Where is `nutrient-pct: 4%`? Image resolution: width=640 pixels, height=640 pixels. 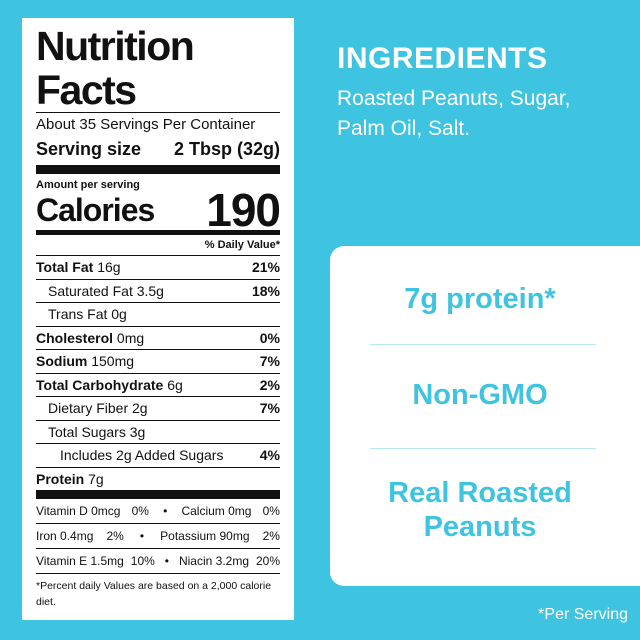 nutrient-pct: 4% is located at coordinates (269, 455).